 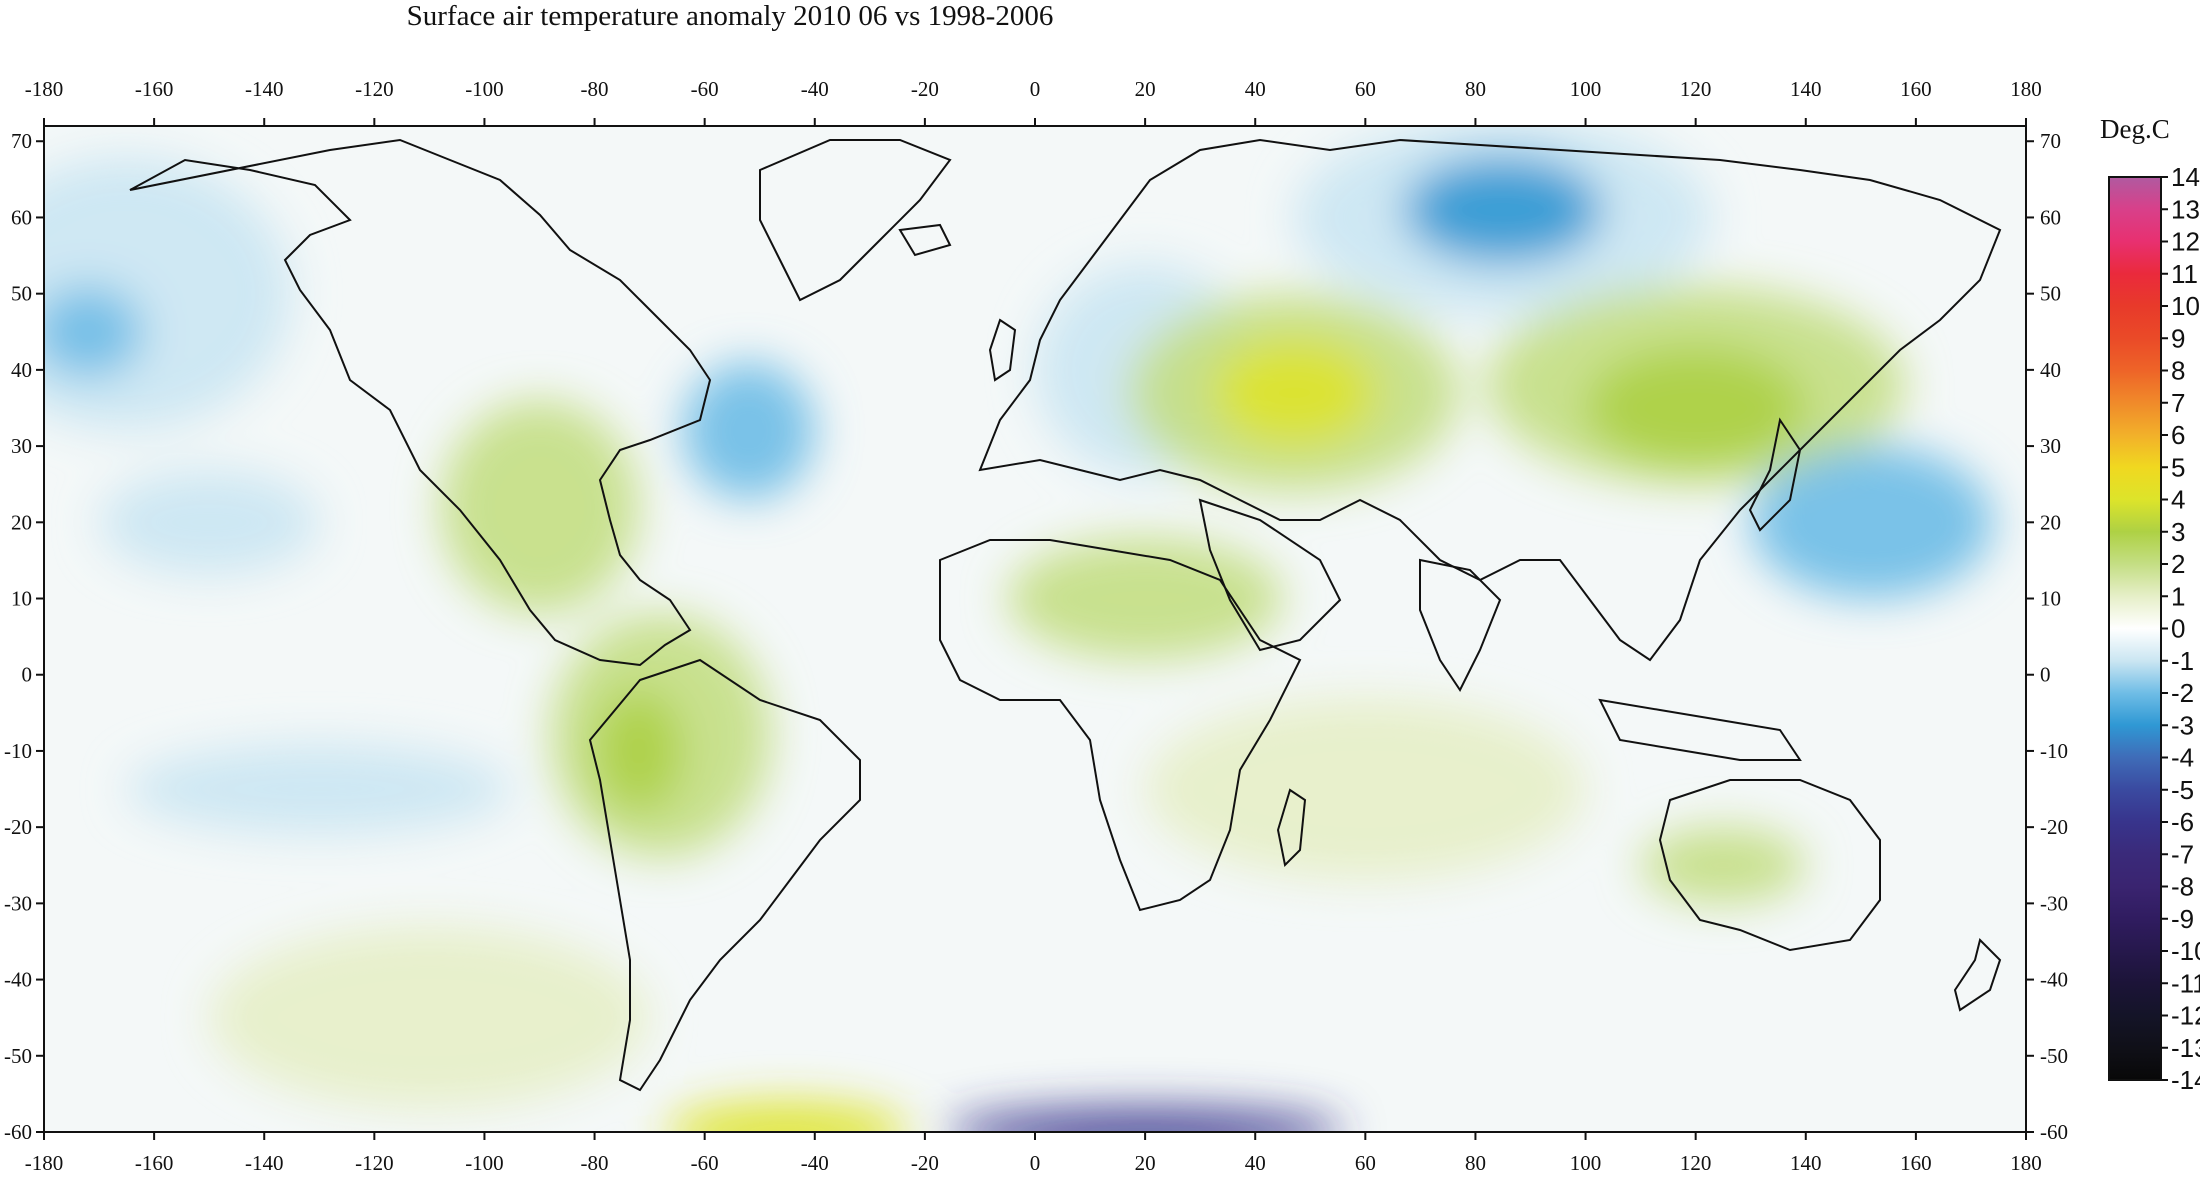 I want to click on colorbar-tick-label: 13, so click(x=2185, y=209).